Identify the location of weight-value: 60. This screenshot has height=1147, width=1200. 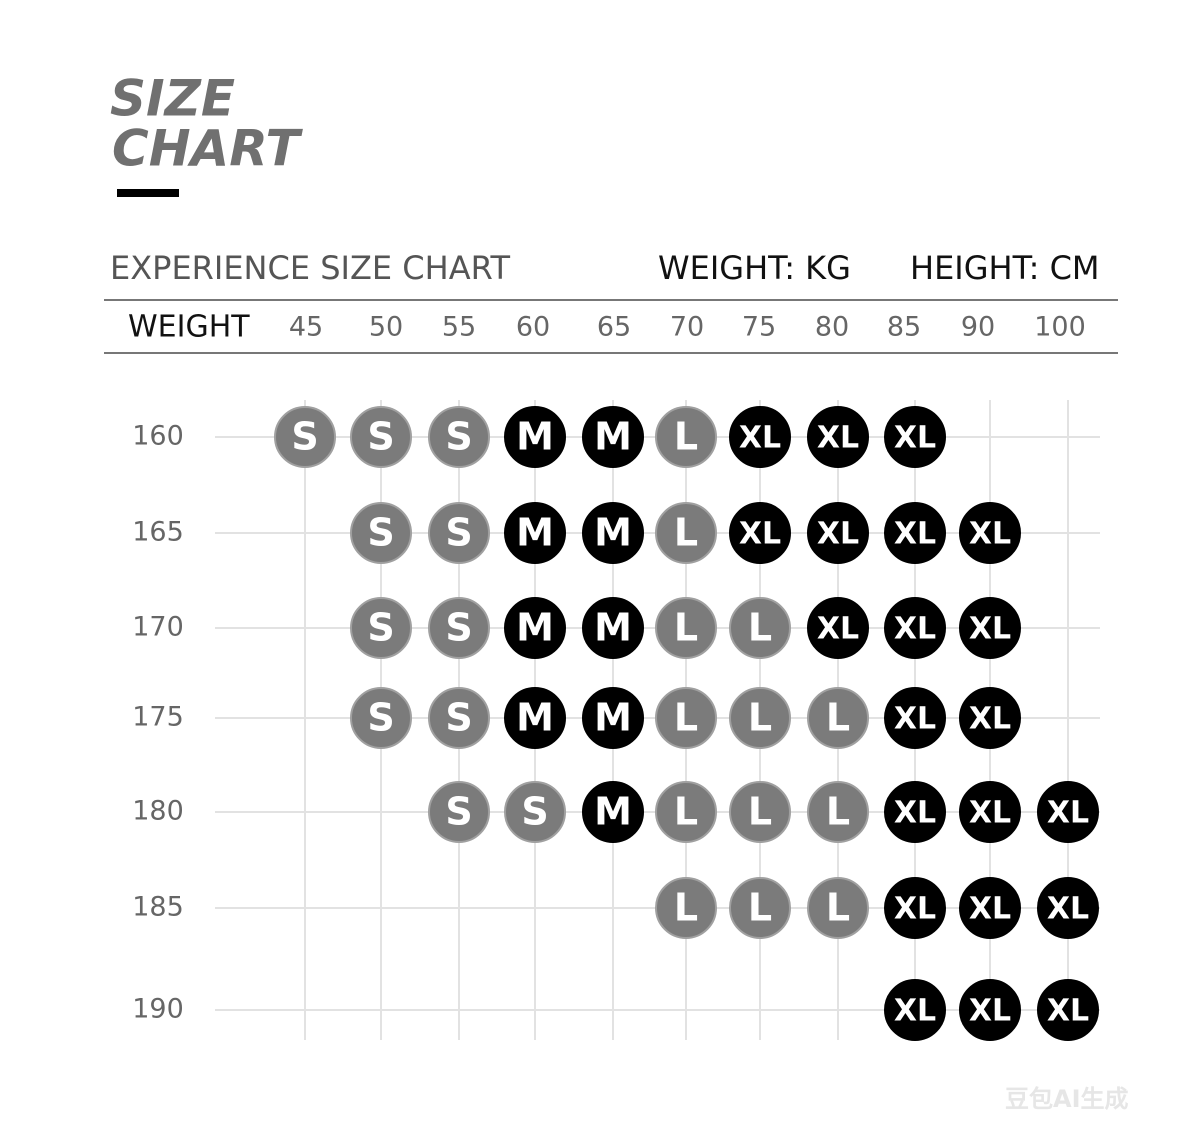
(533, 327).